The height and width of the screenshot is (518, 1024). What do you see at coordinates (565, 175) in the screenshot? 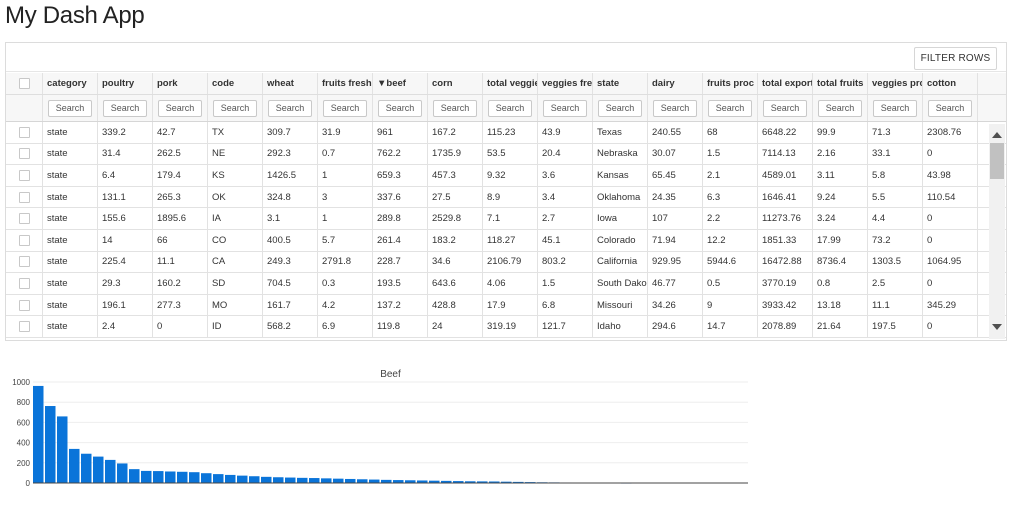
I see `table-cell: 3.6` at bounding box center [565, 175].